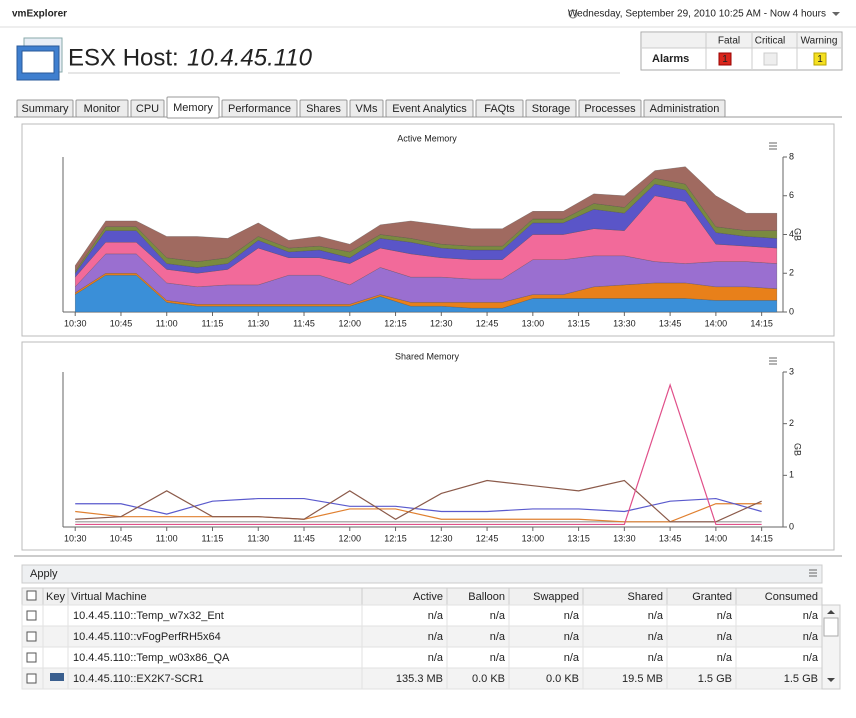 This screenshot has width=856, height=718. What do you see at coordinates (770, 41) in the screenshot?
I see `alarm-column: Critical` at bounding box center [770, 41].